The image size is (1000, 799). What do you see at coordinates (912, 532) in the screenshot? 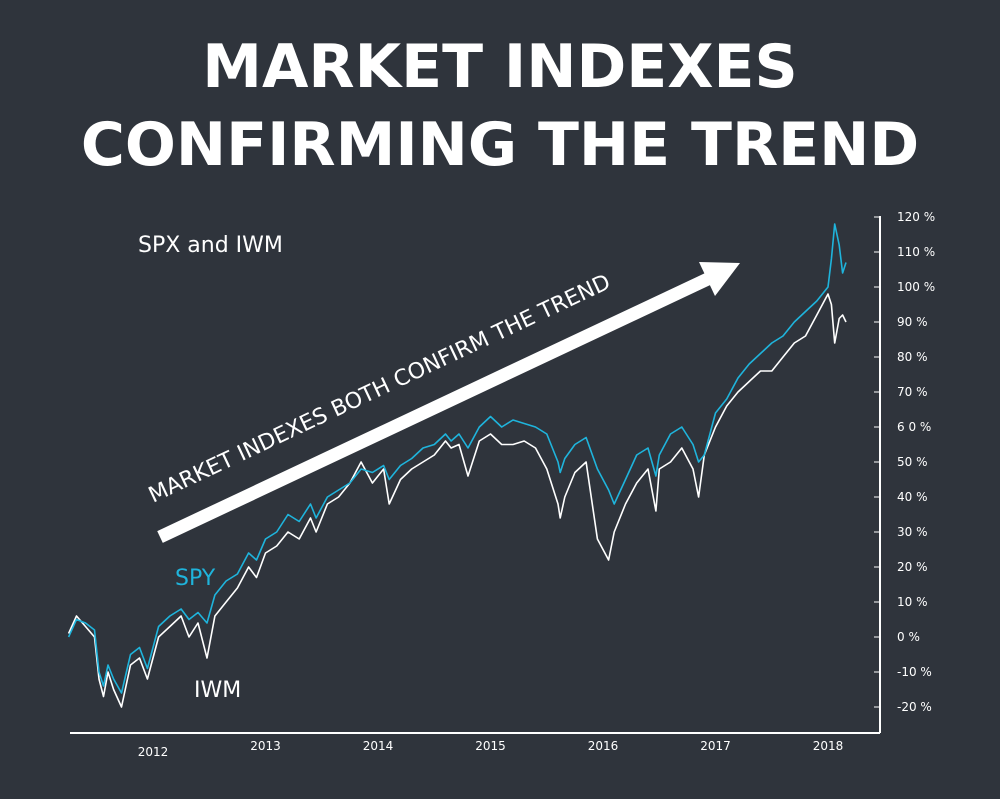
I see `y-tick-label: 30 %` at bounding box center [912, 532].